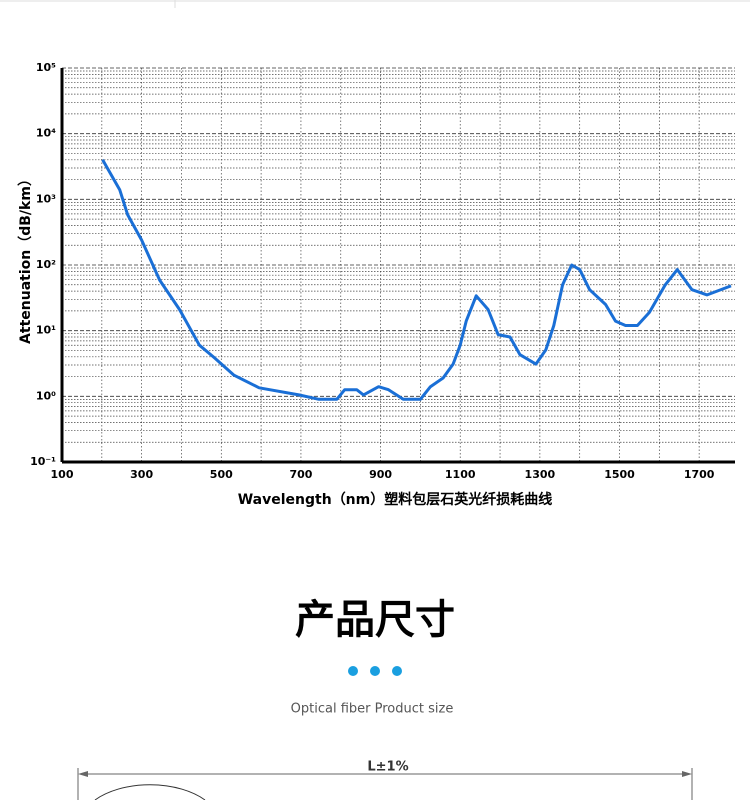 The width and height of the screenshot is (750, 804). Describe the element at coordinates (460, 474) in the screenshot. I see `x-tick-label: 1100` at that location.